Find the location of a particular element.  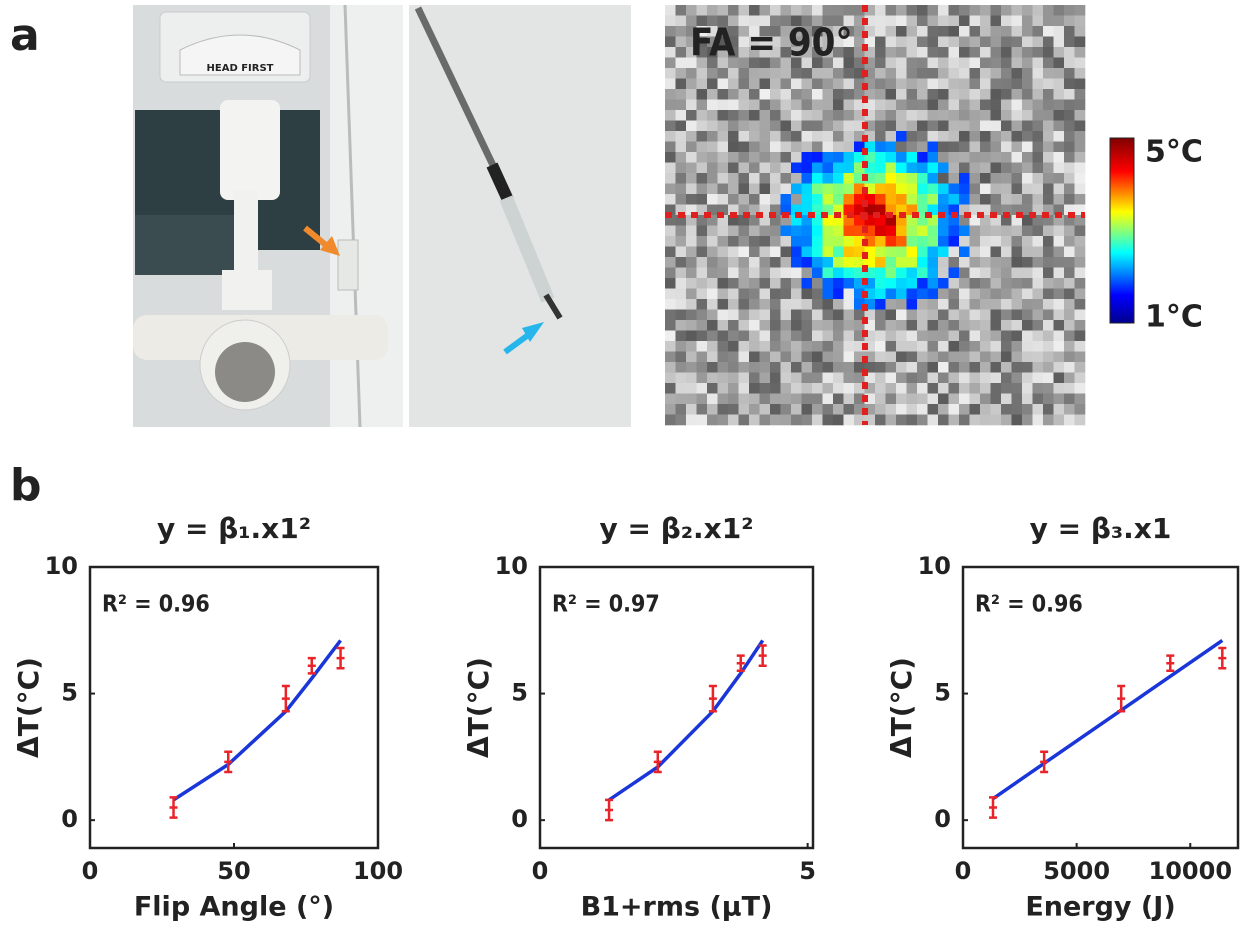

heatmap-title: FA = 90° is located at coordinates (771, 43).